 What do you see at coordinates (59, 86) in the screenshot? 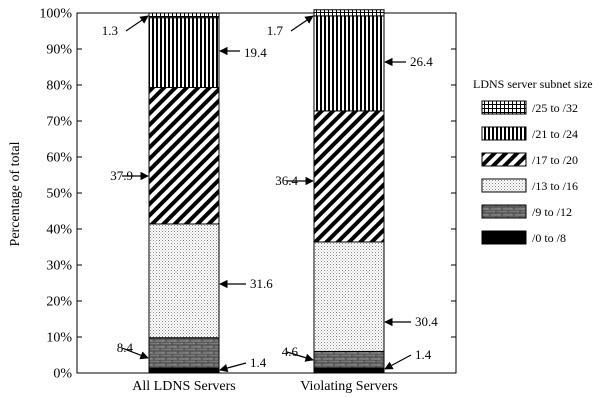
I see `y-tick-label: 80%` at bounding box center [59, 86].